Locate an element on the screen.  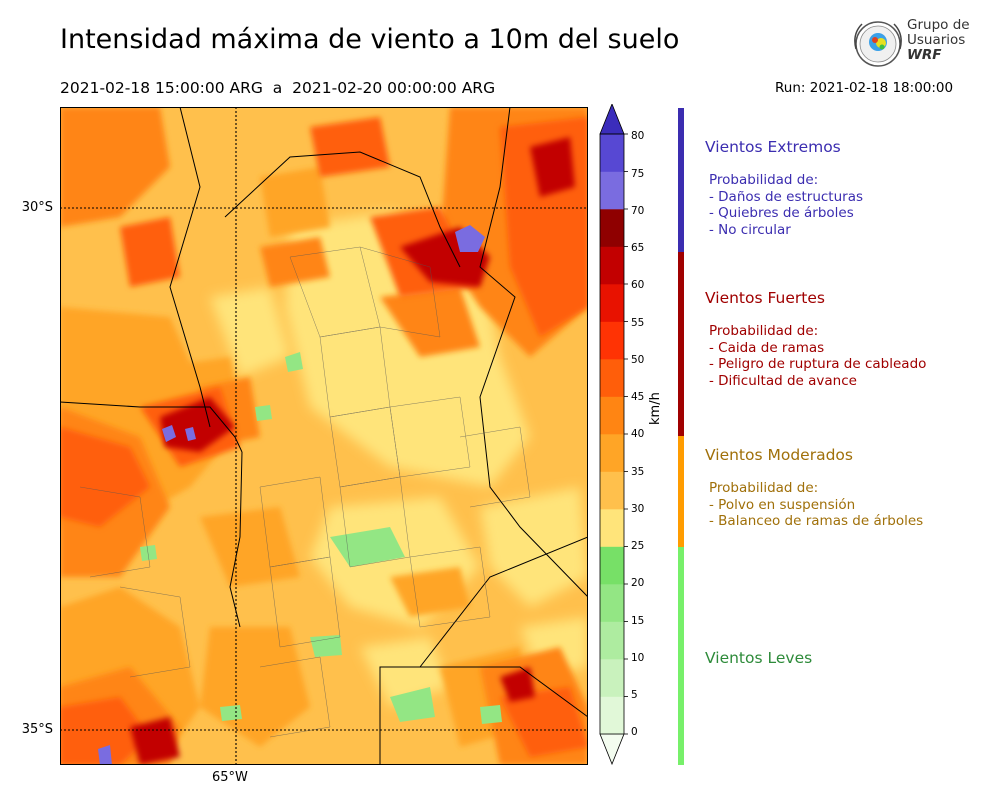
lon-label-65w: 65°W is located at coordinates (230, 777).